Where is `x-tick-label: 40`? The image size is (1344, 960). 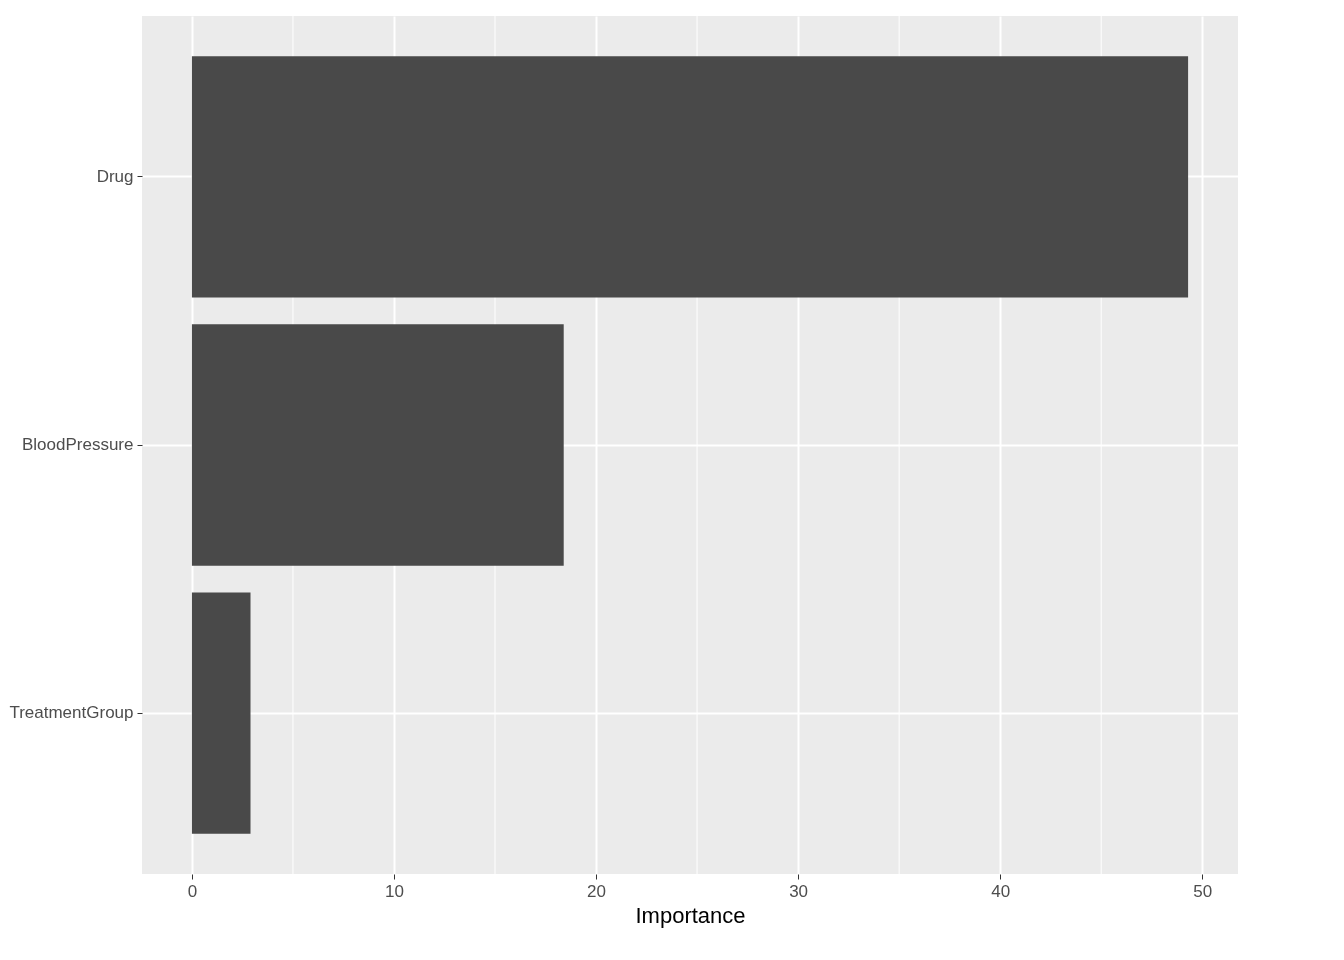
x-tick-label: 40 is located at coordinates (1001, 891).